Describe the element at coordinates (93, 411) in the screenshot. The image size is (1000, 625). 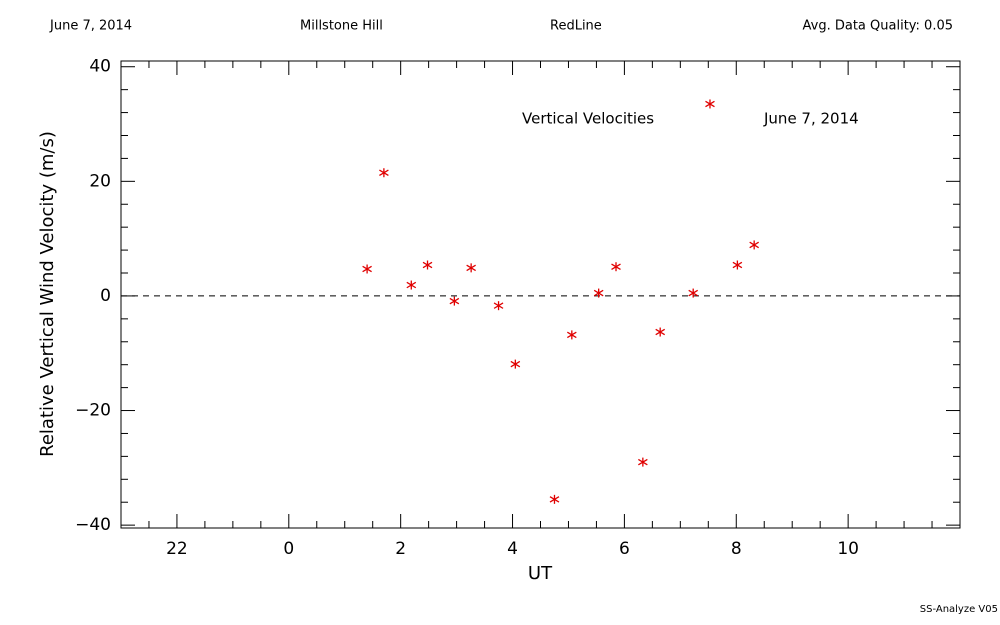
I see `y-tick-label: −20` at that location.